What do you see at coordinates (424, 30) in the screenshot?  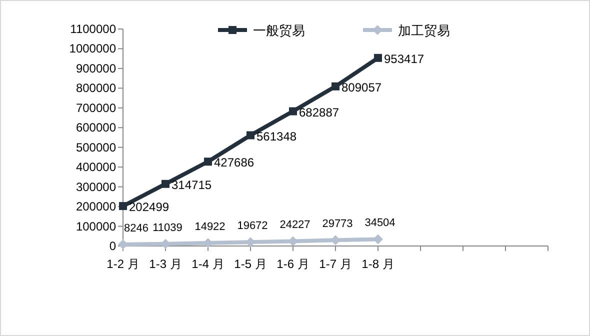 I see `legend-label: 加工贸易` at bounding box center [424, 30].